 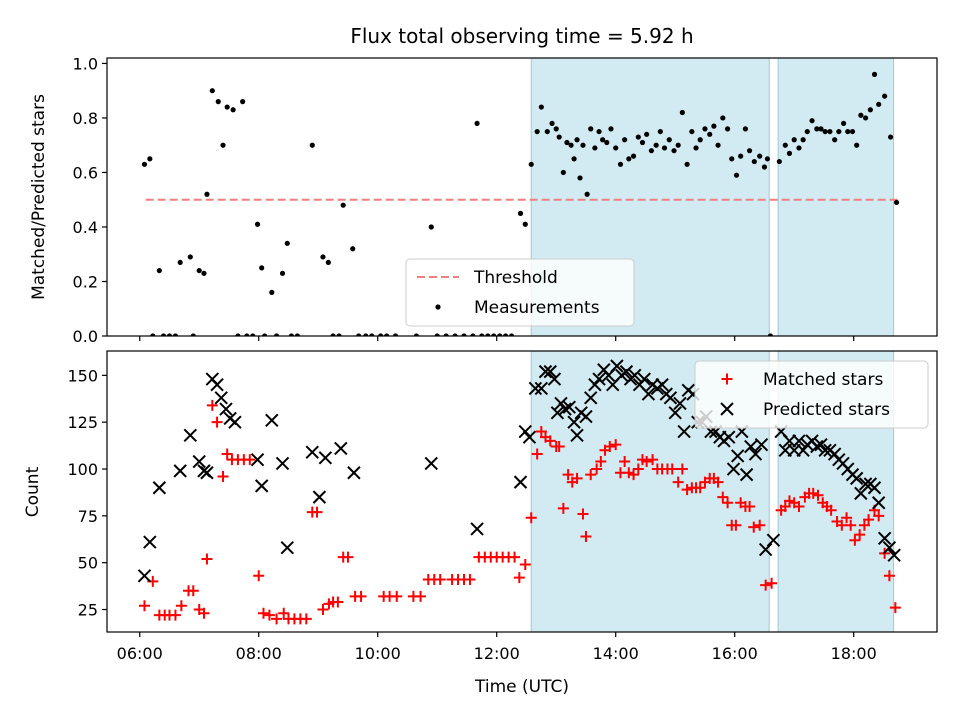 I want to click on chart-title: Flux total observing time = 5.92 h, so click(x=521, y=36).